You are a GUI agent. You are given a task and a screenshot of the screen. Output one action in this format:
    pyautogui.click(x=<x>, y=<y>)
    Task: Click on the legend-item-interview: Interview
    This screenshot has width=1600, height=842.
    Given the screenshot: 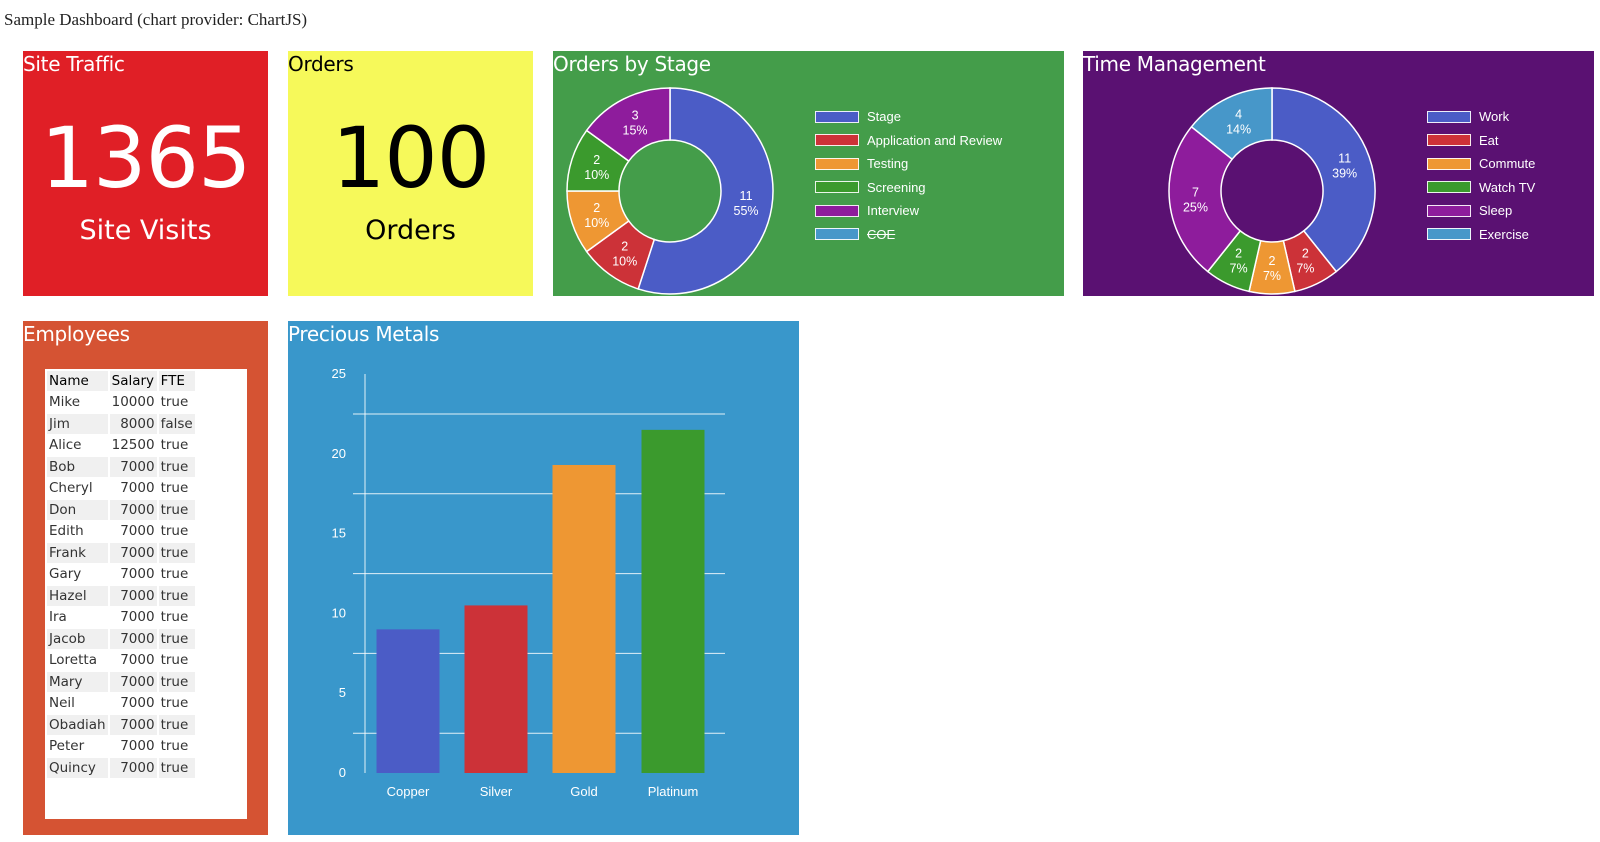 What is the action you would take?
    pyautogui.click(x=908, y=211)
    